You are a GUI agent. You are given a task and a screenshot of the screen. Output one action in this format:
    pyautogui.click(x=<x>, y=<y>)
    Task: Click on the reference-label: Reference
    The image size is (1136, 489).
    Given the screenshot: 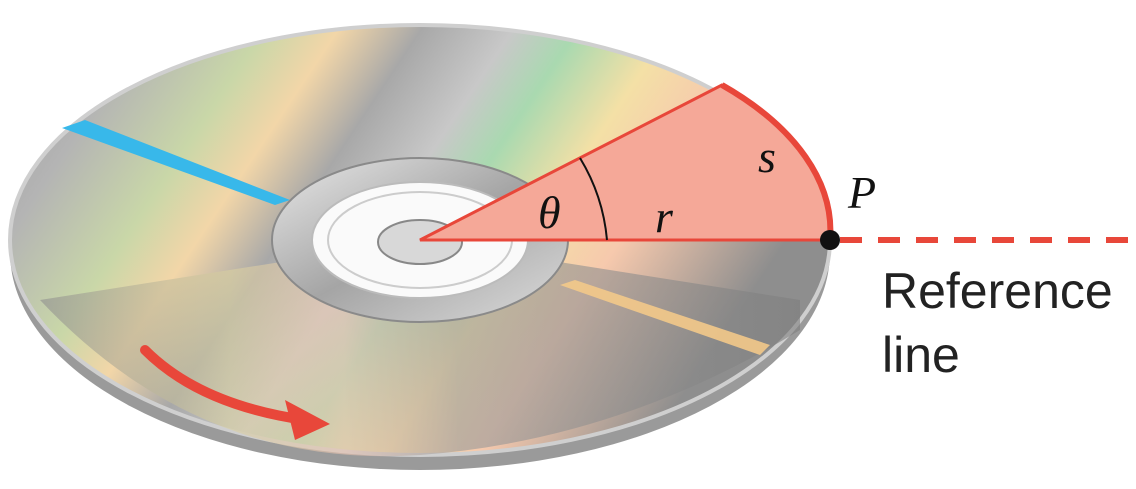 What is the action you would take?
    pyautogui.click(x=997, y=291)
    